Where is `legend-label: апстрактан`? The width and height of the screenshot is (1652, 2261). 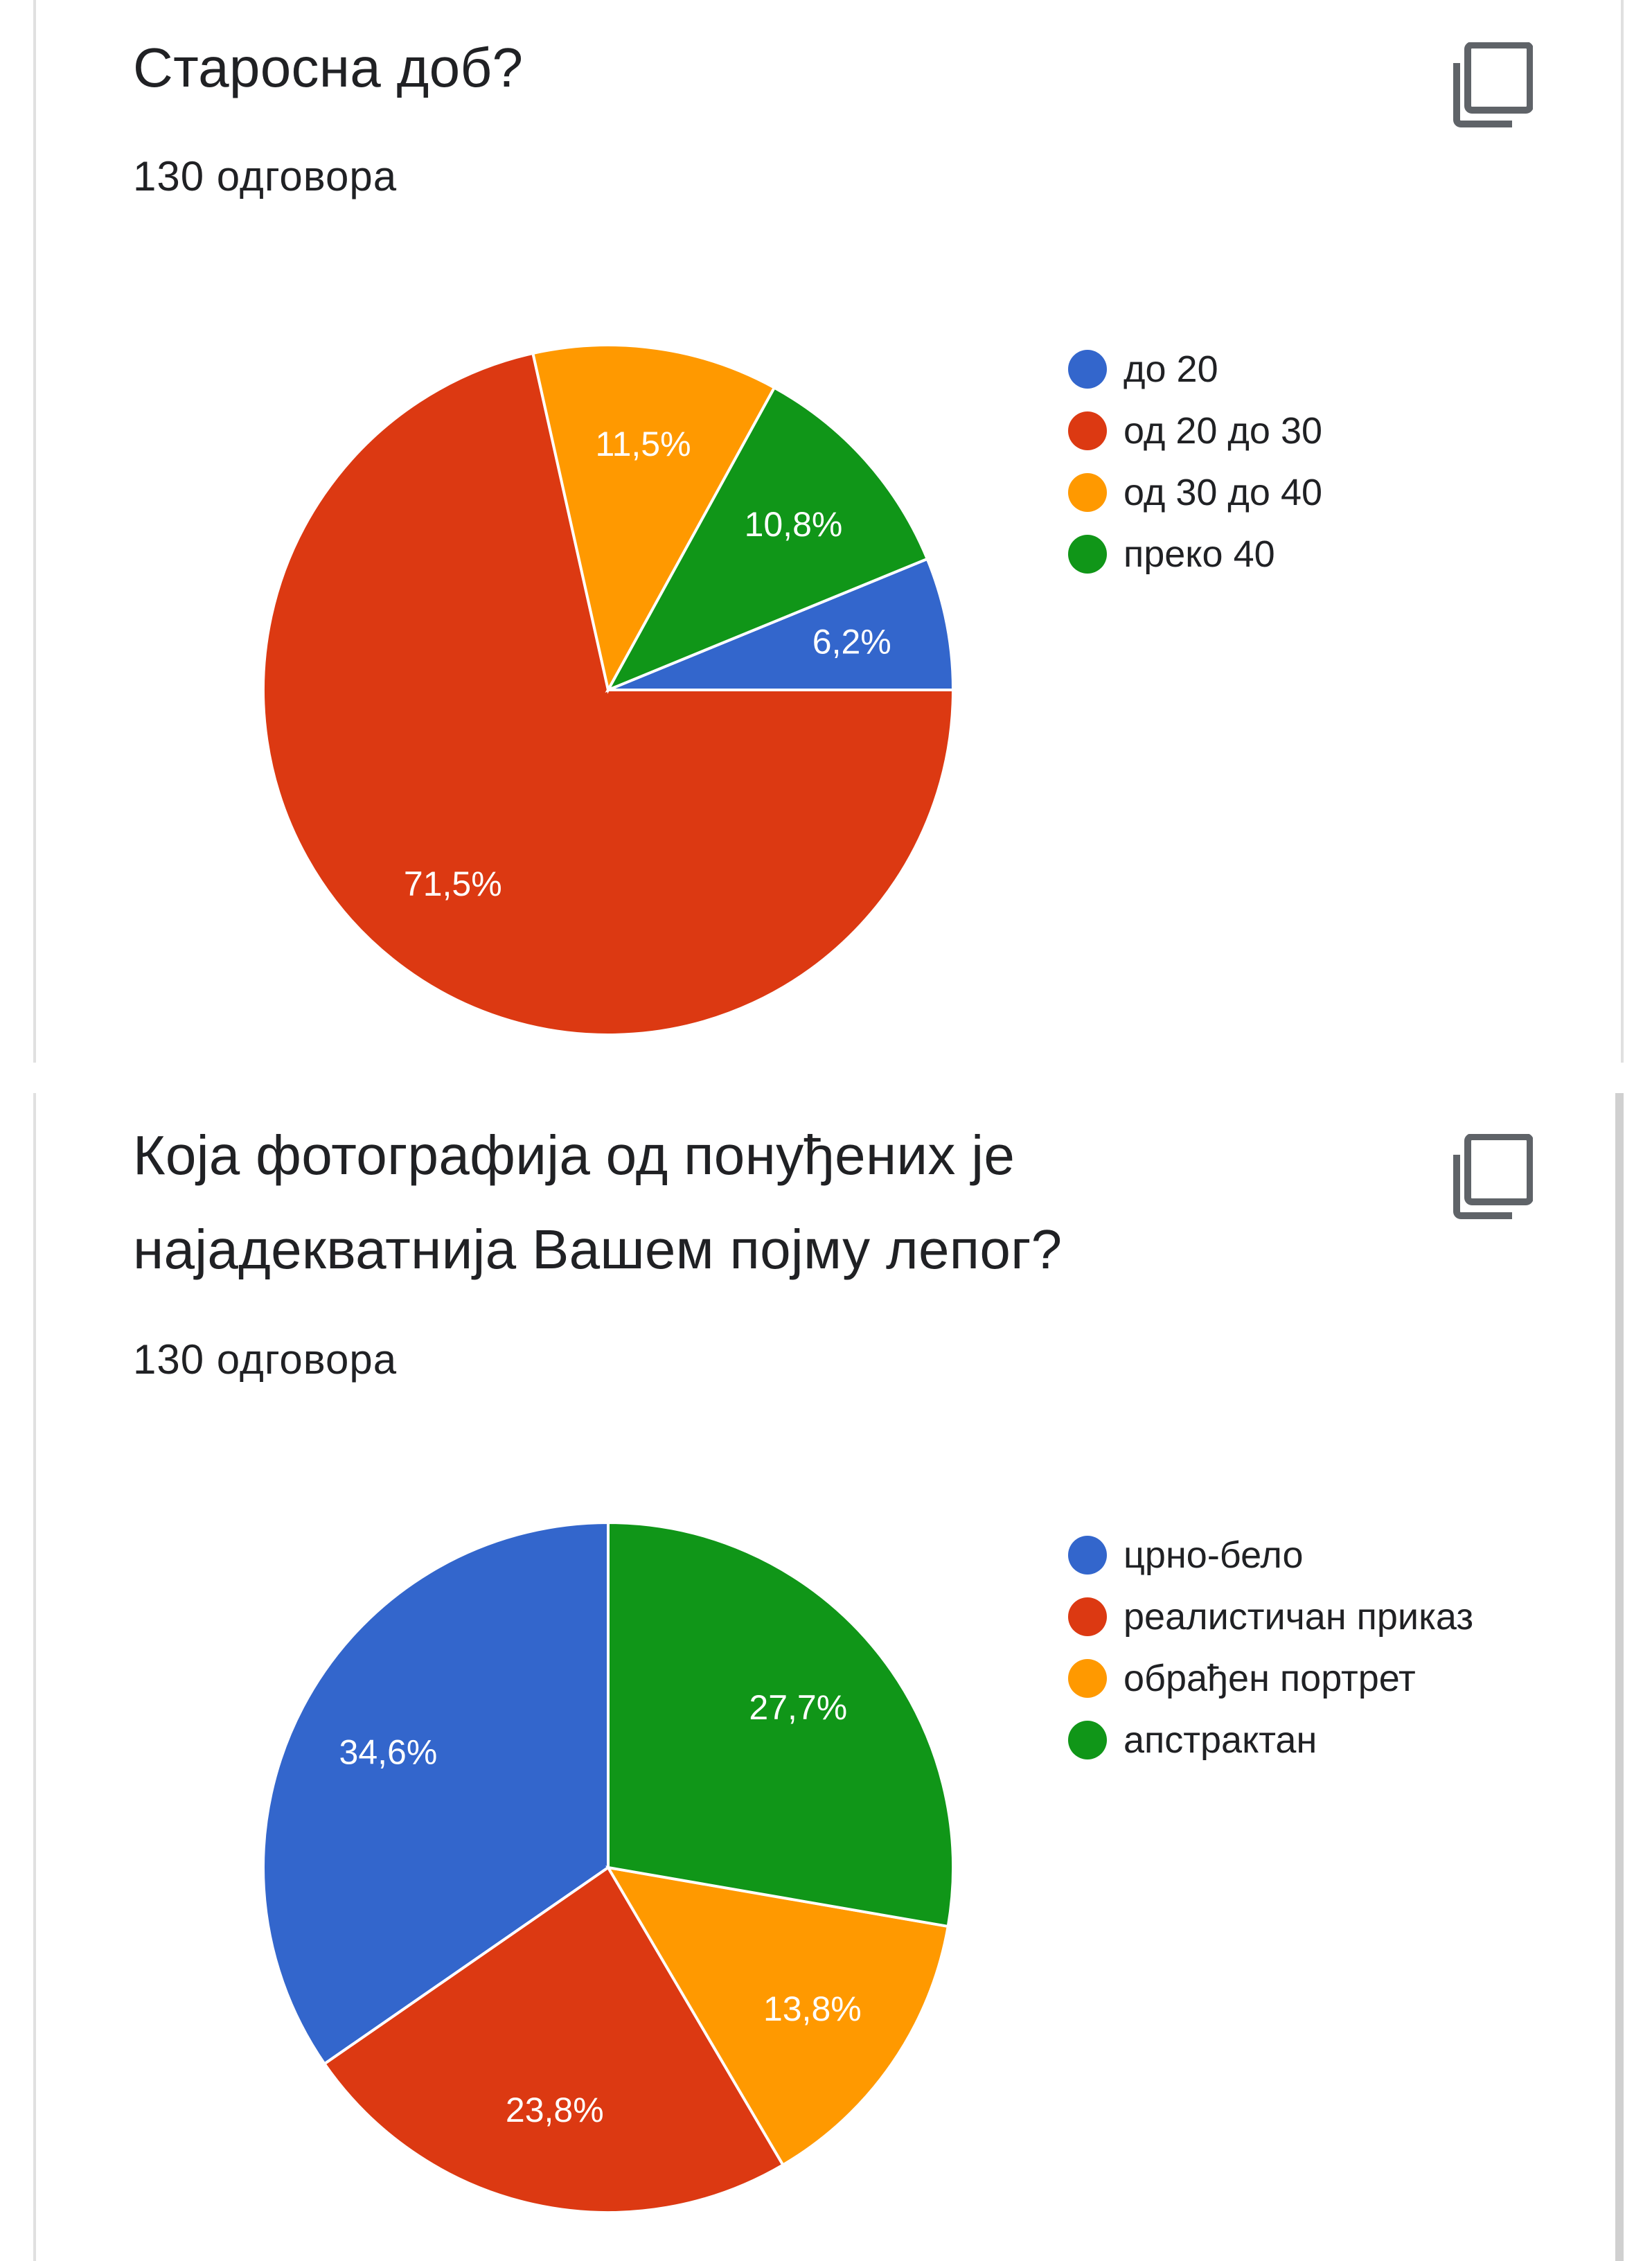
legend-label: апстрактан is located at coordinates (1220, 1740).